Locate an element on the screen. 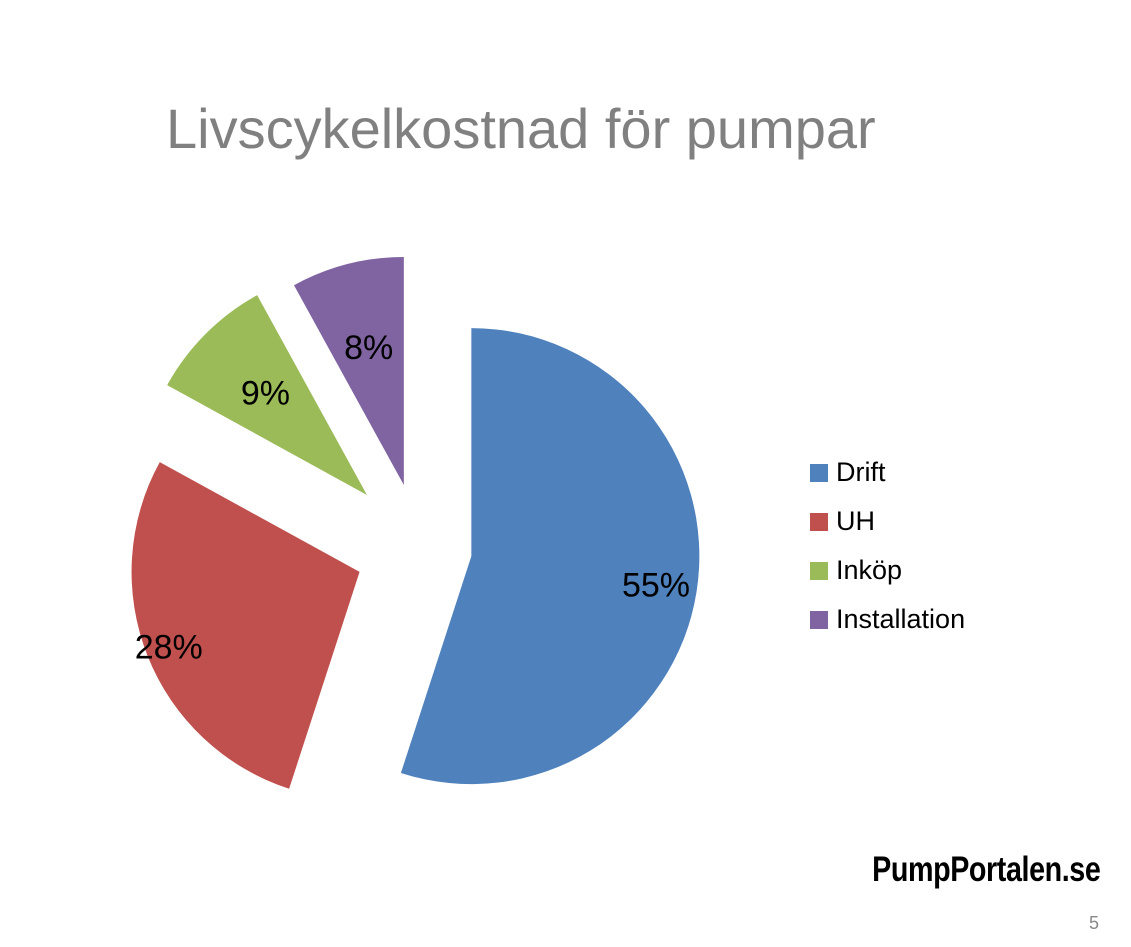 Image resolution: width=1131 pixels, height=947 pixels. legend-swatch-installation is located at coordinates (819, 619).